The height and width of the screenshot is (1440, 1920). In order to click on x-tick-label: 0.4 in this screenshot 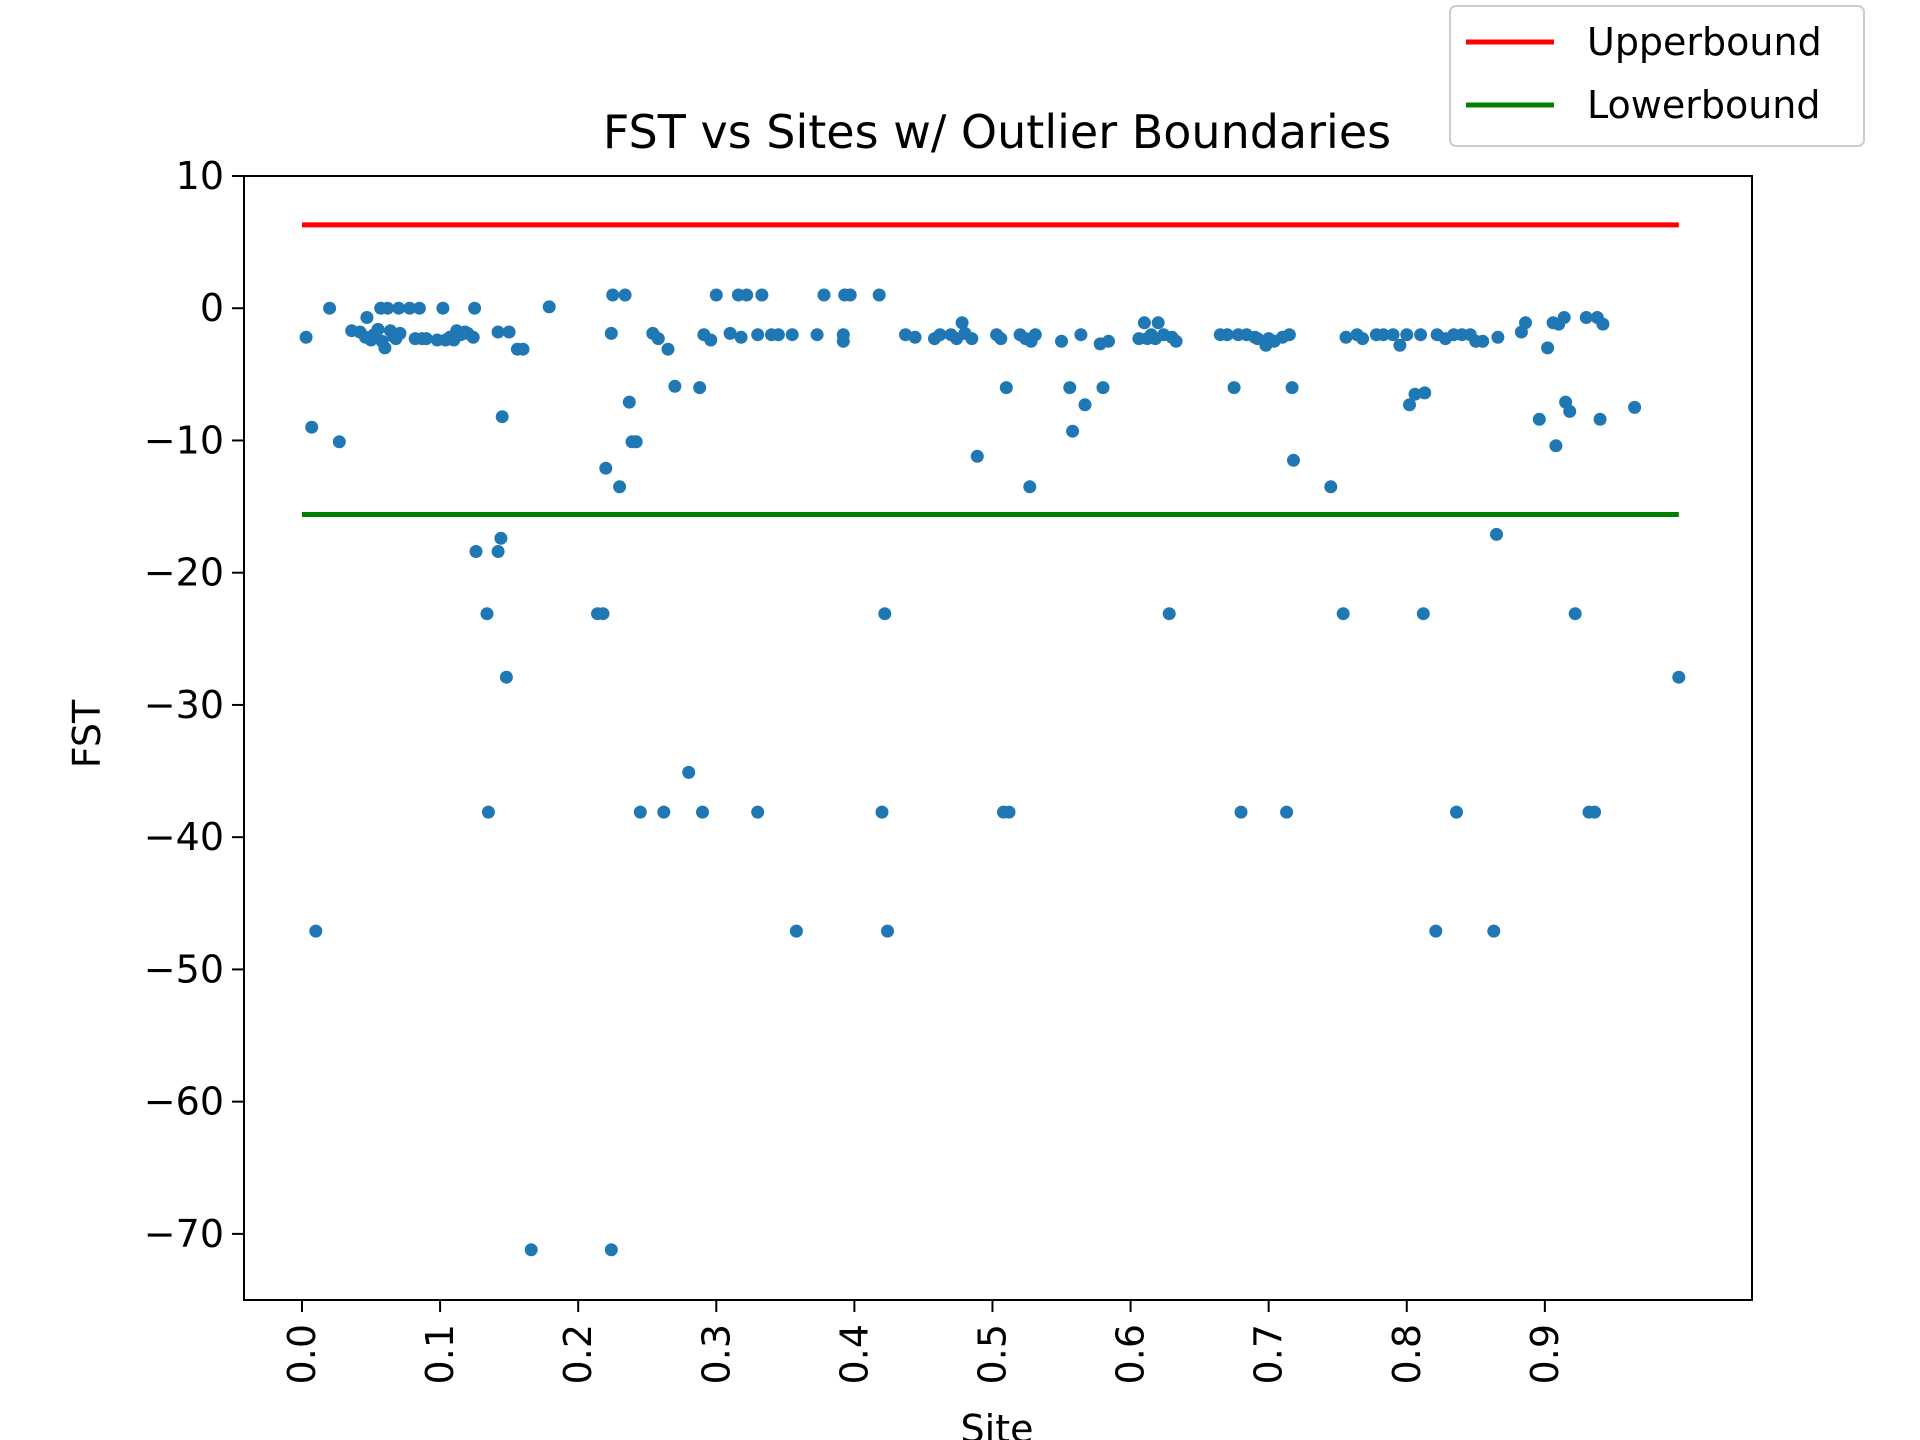, I will do `click(854, 1354)`.